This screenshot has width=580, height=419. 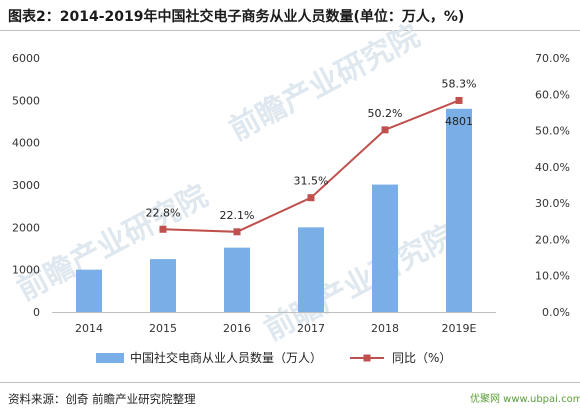 I want to click on chart-title: 图表2：2014-2019年中国社交电子商务从业人员数量(单位：万人，%), so click(x=236, y=17).